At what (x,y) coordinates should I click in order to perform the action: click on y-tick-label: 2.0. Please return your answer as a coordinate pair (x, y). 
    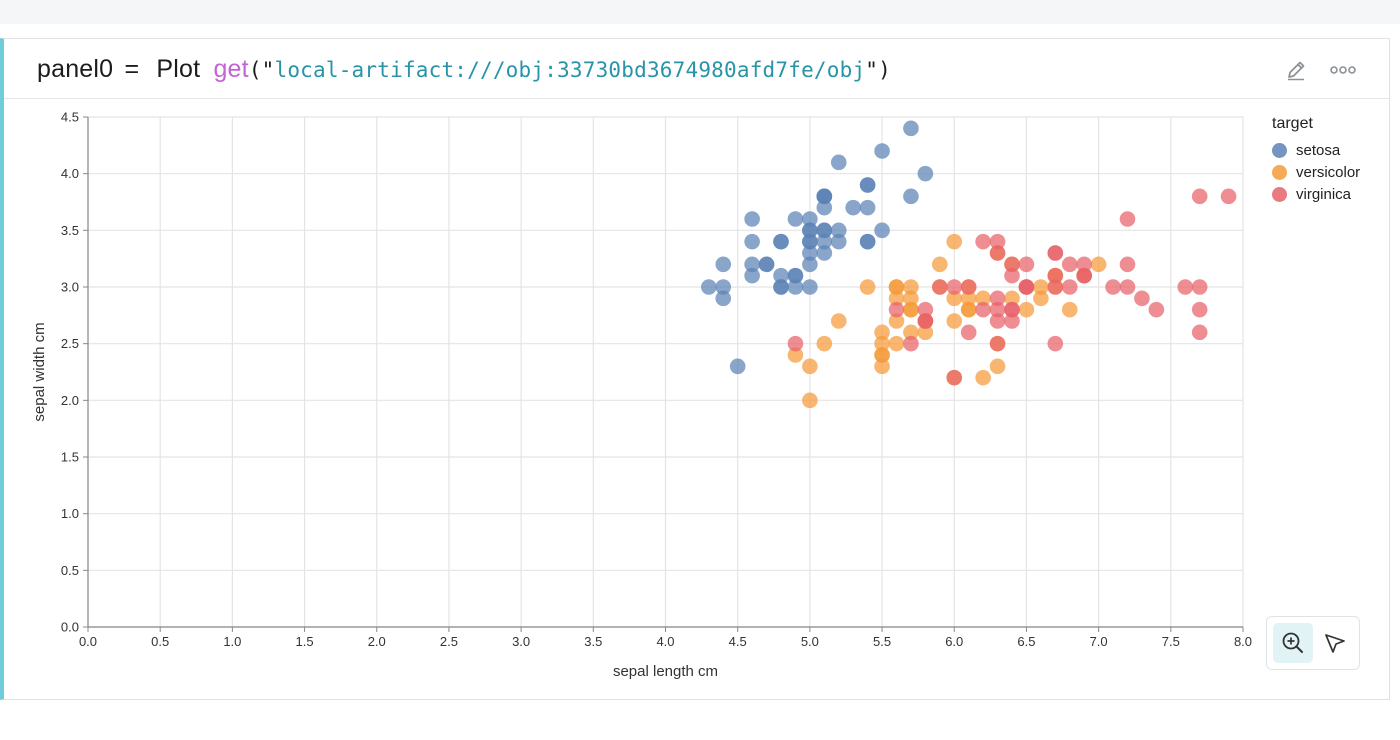
    Looking at the image, I should click on (70, 400).